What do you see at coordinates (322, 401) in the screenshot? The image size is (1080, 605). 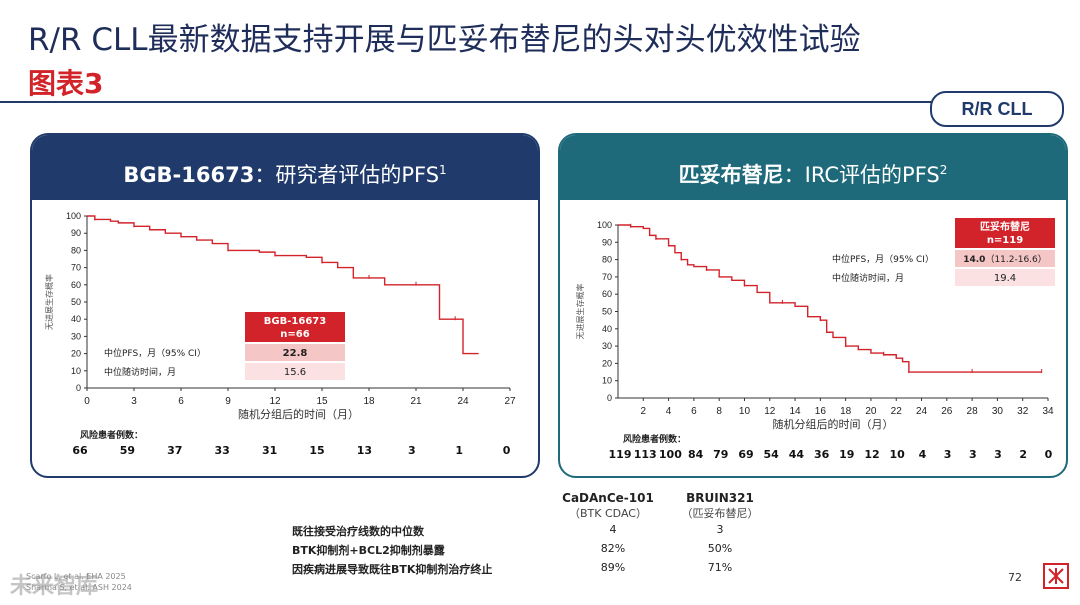 I see `x-tick-label: 15` at bounding box center [322, 401].